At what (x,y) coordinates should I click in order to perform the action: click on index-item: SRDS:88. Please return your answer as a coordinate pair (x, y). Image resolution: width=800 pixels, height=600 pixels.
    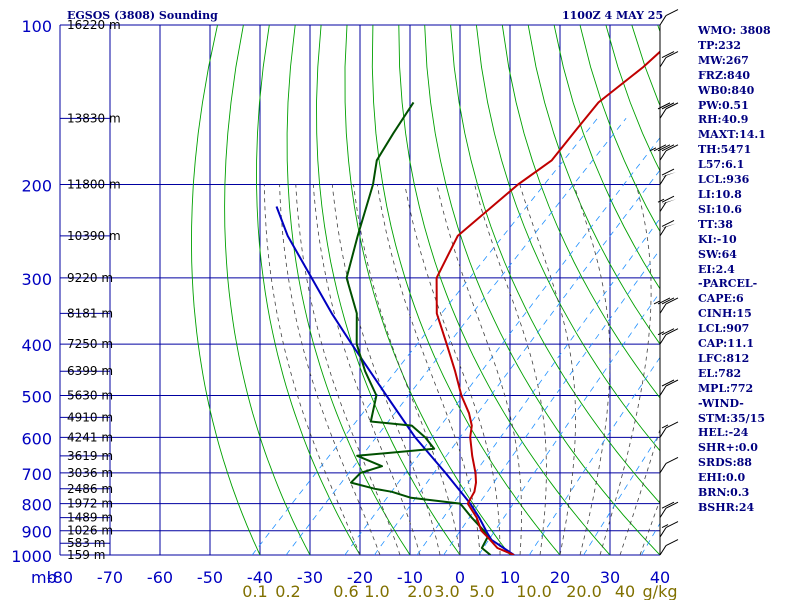
    Looking at the image, I should click on (725, 463).